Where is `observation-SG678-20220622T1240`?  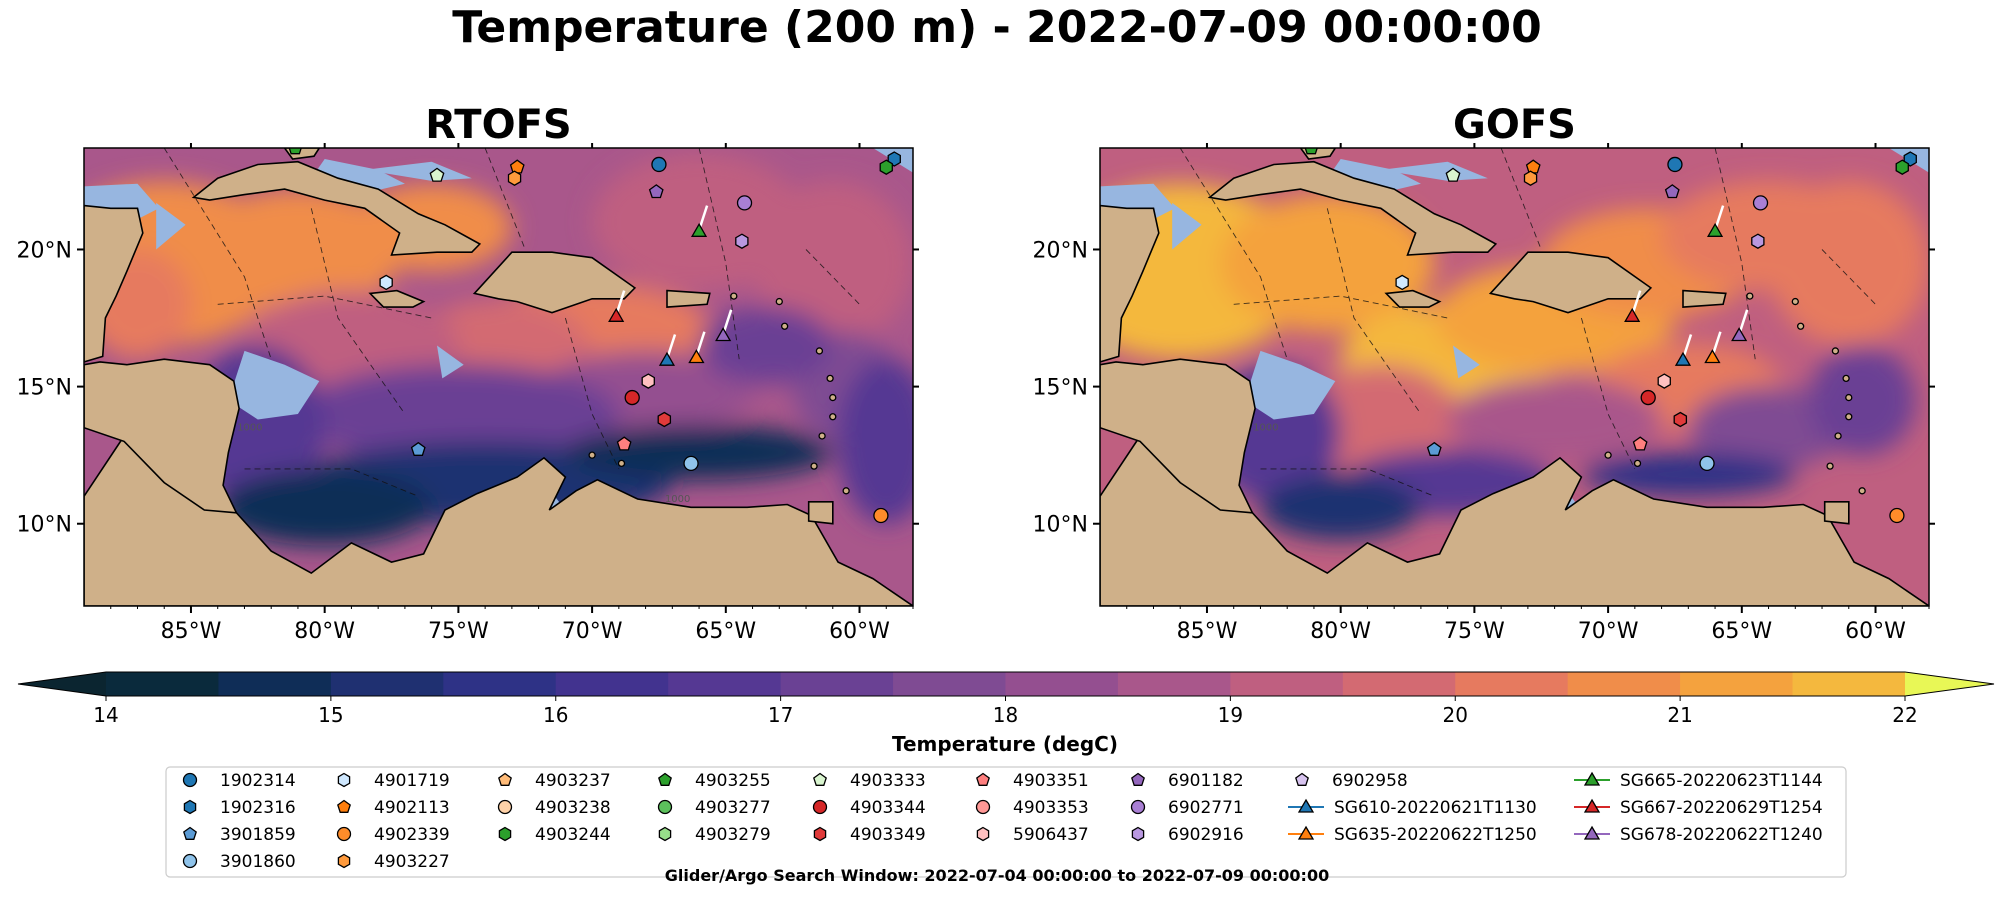
observation-SG678-20220622T1240 is located at coordinates (723, 334).